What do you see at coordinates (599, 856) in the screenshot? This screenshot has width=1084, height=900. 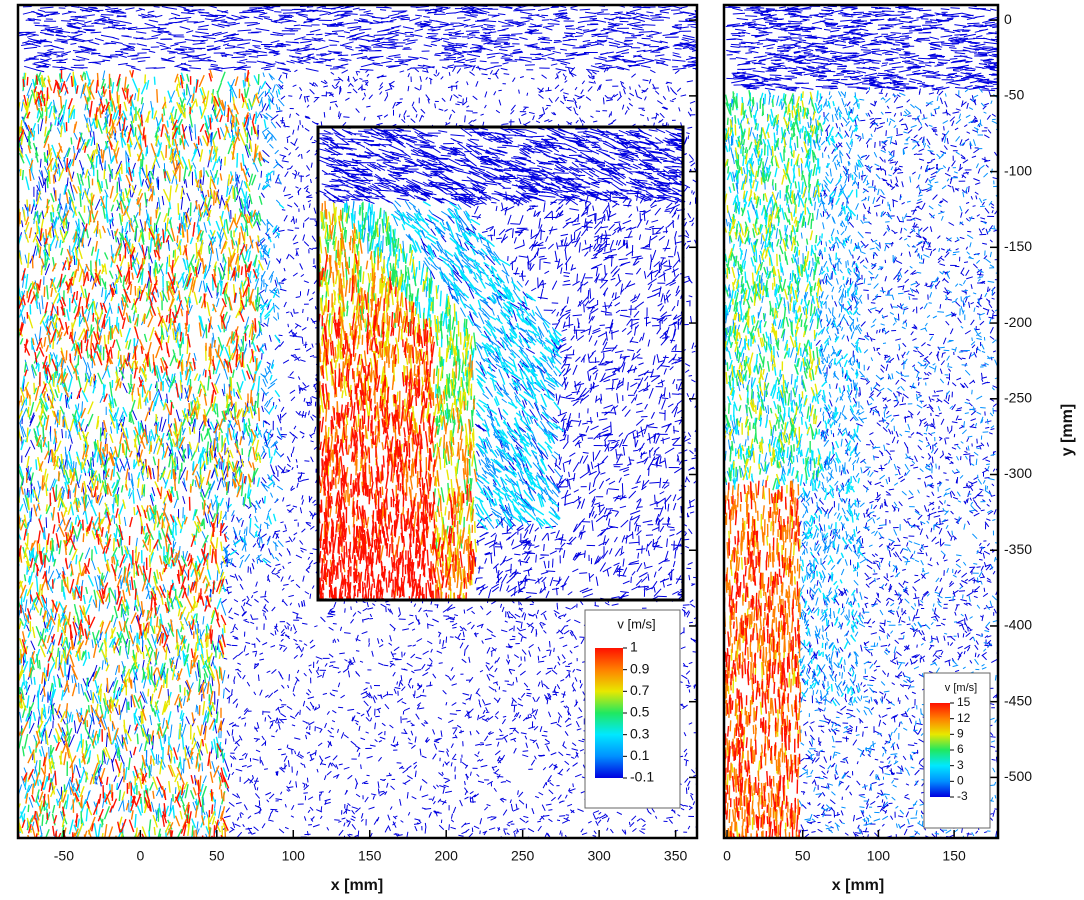 I see `x-tick-label: 300` at bounding box center [599, 856].